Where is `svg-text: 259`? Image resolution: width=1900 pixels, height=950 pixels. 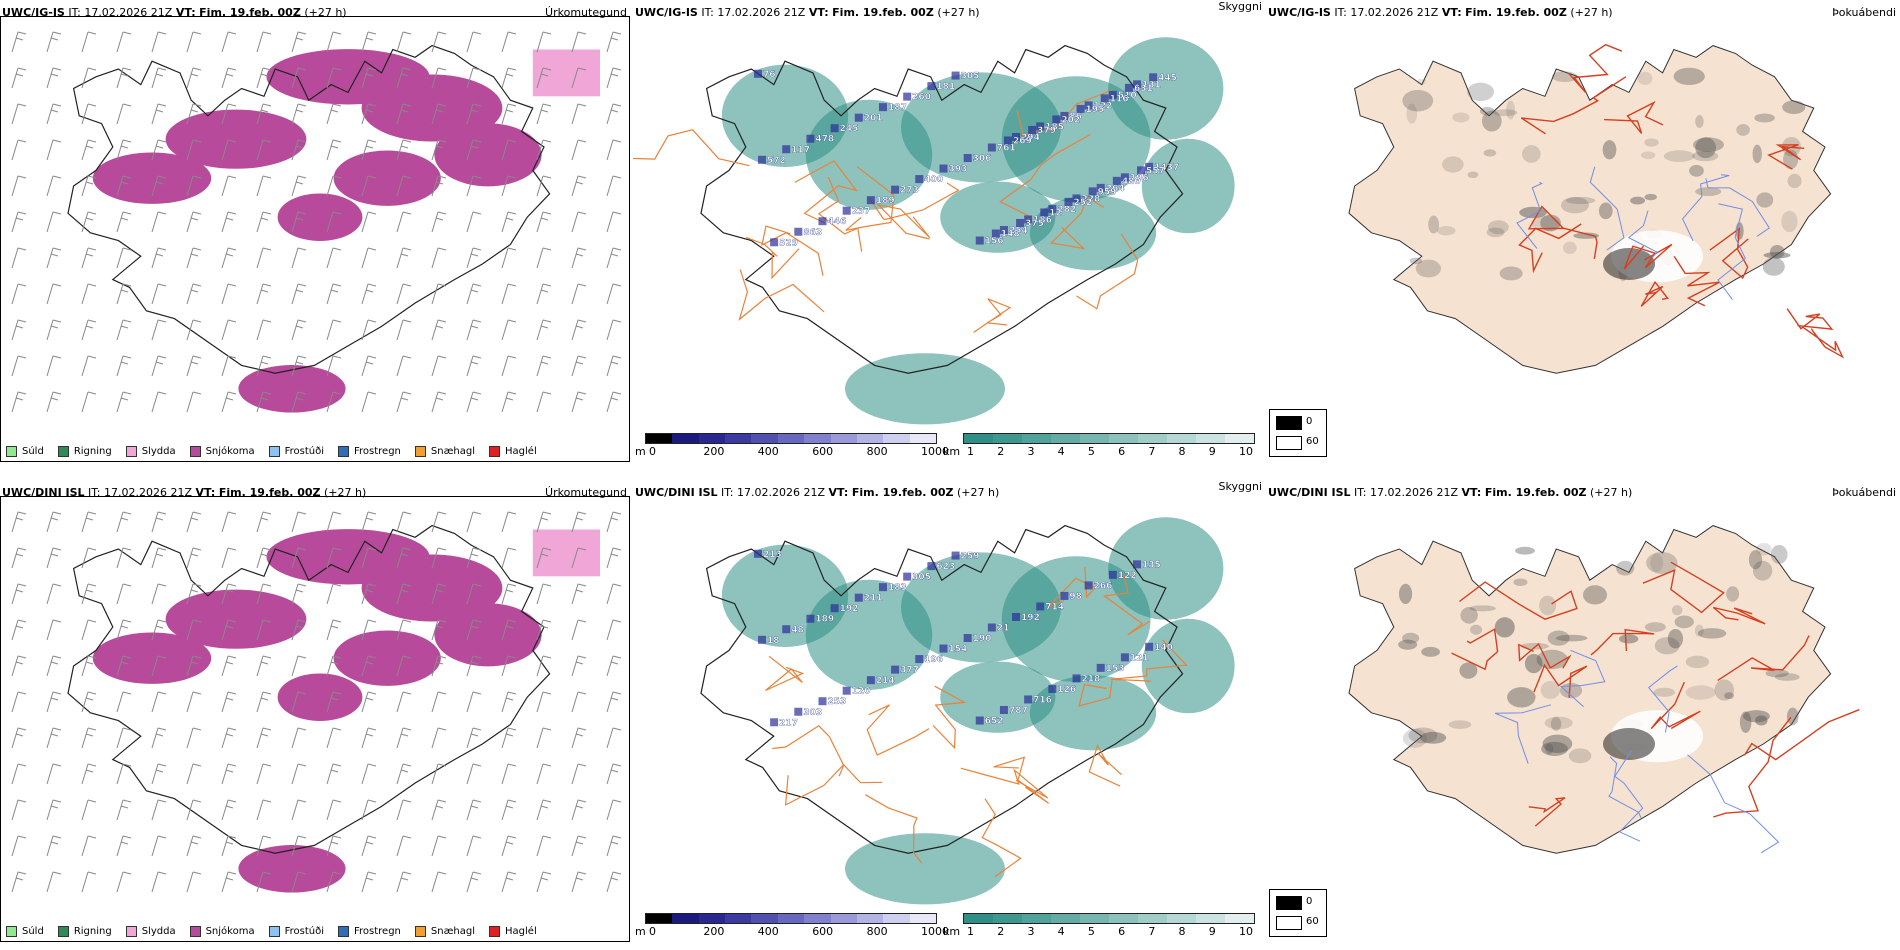
svg-text: 259 is located at coordinates (970, 557).